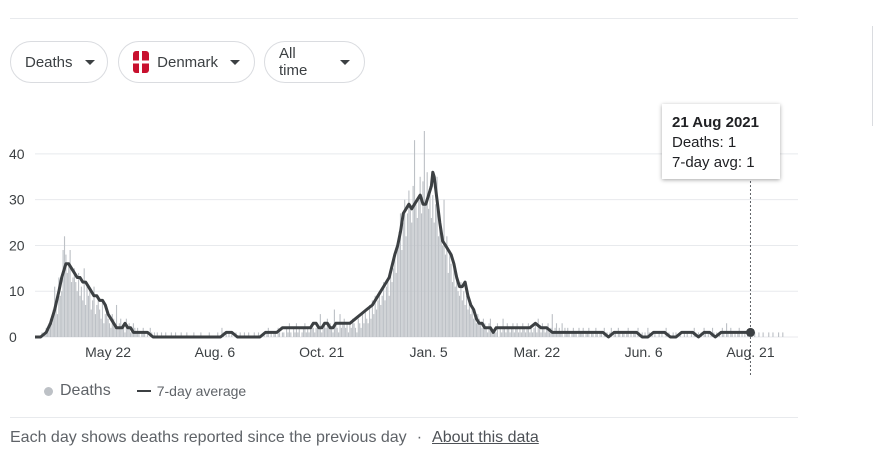 The height and width of the screenshot is (469, 874). I want to click on y-tick-label: 30, so click(17, 200).